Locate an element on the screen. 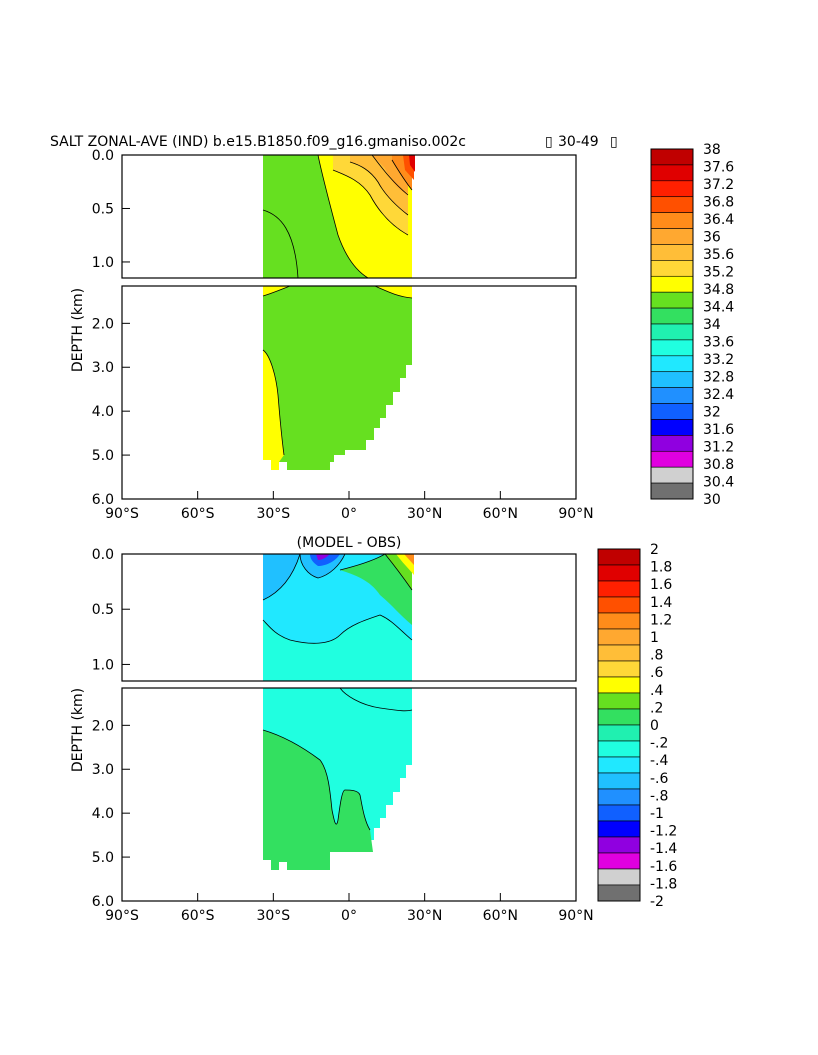  difference-x-axis: 90°S 60°S 30°S 0° 30°N 60°N 90°N is located at coordinates (349, 908).